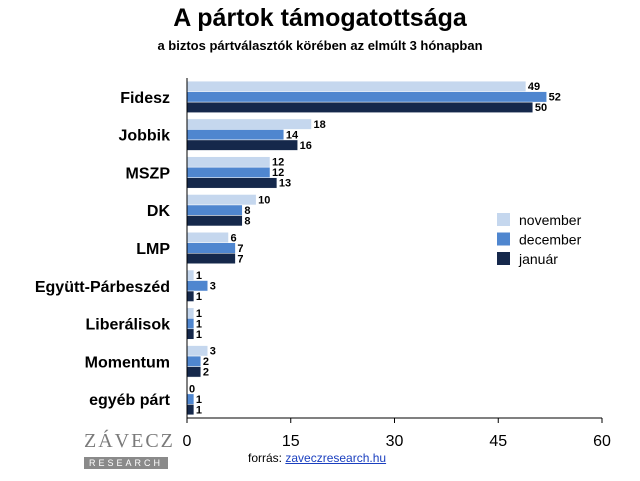 The height and width of the screenshot is (481, 640). Describe the element at coordinates (498, 441) in the screenshot. I see `x-tick-label: 45` at that location.